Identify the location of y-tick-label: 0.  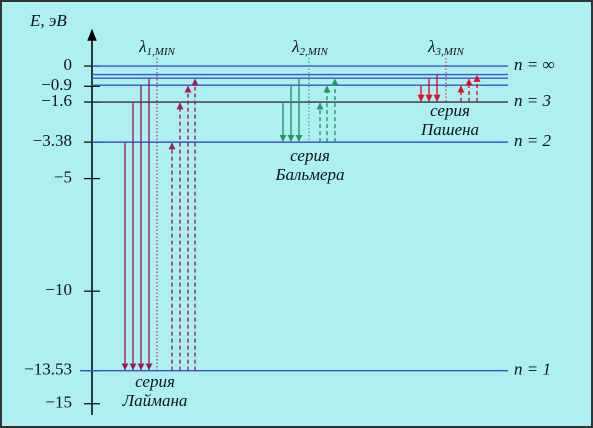
(68, 64).